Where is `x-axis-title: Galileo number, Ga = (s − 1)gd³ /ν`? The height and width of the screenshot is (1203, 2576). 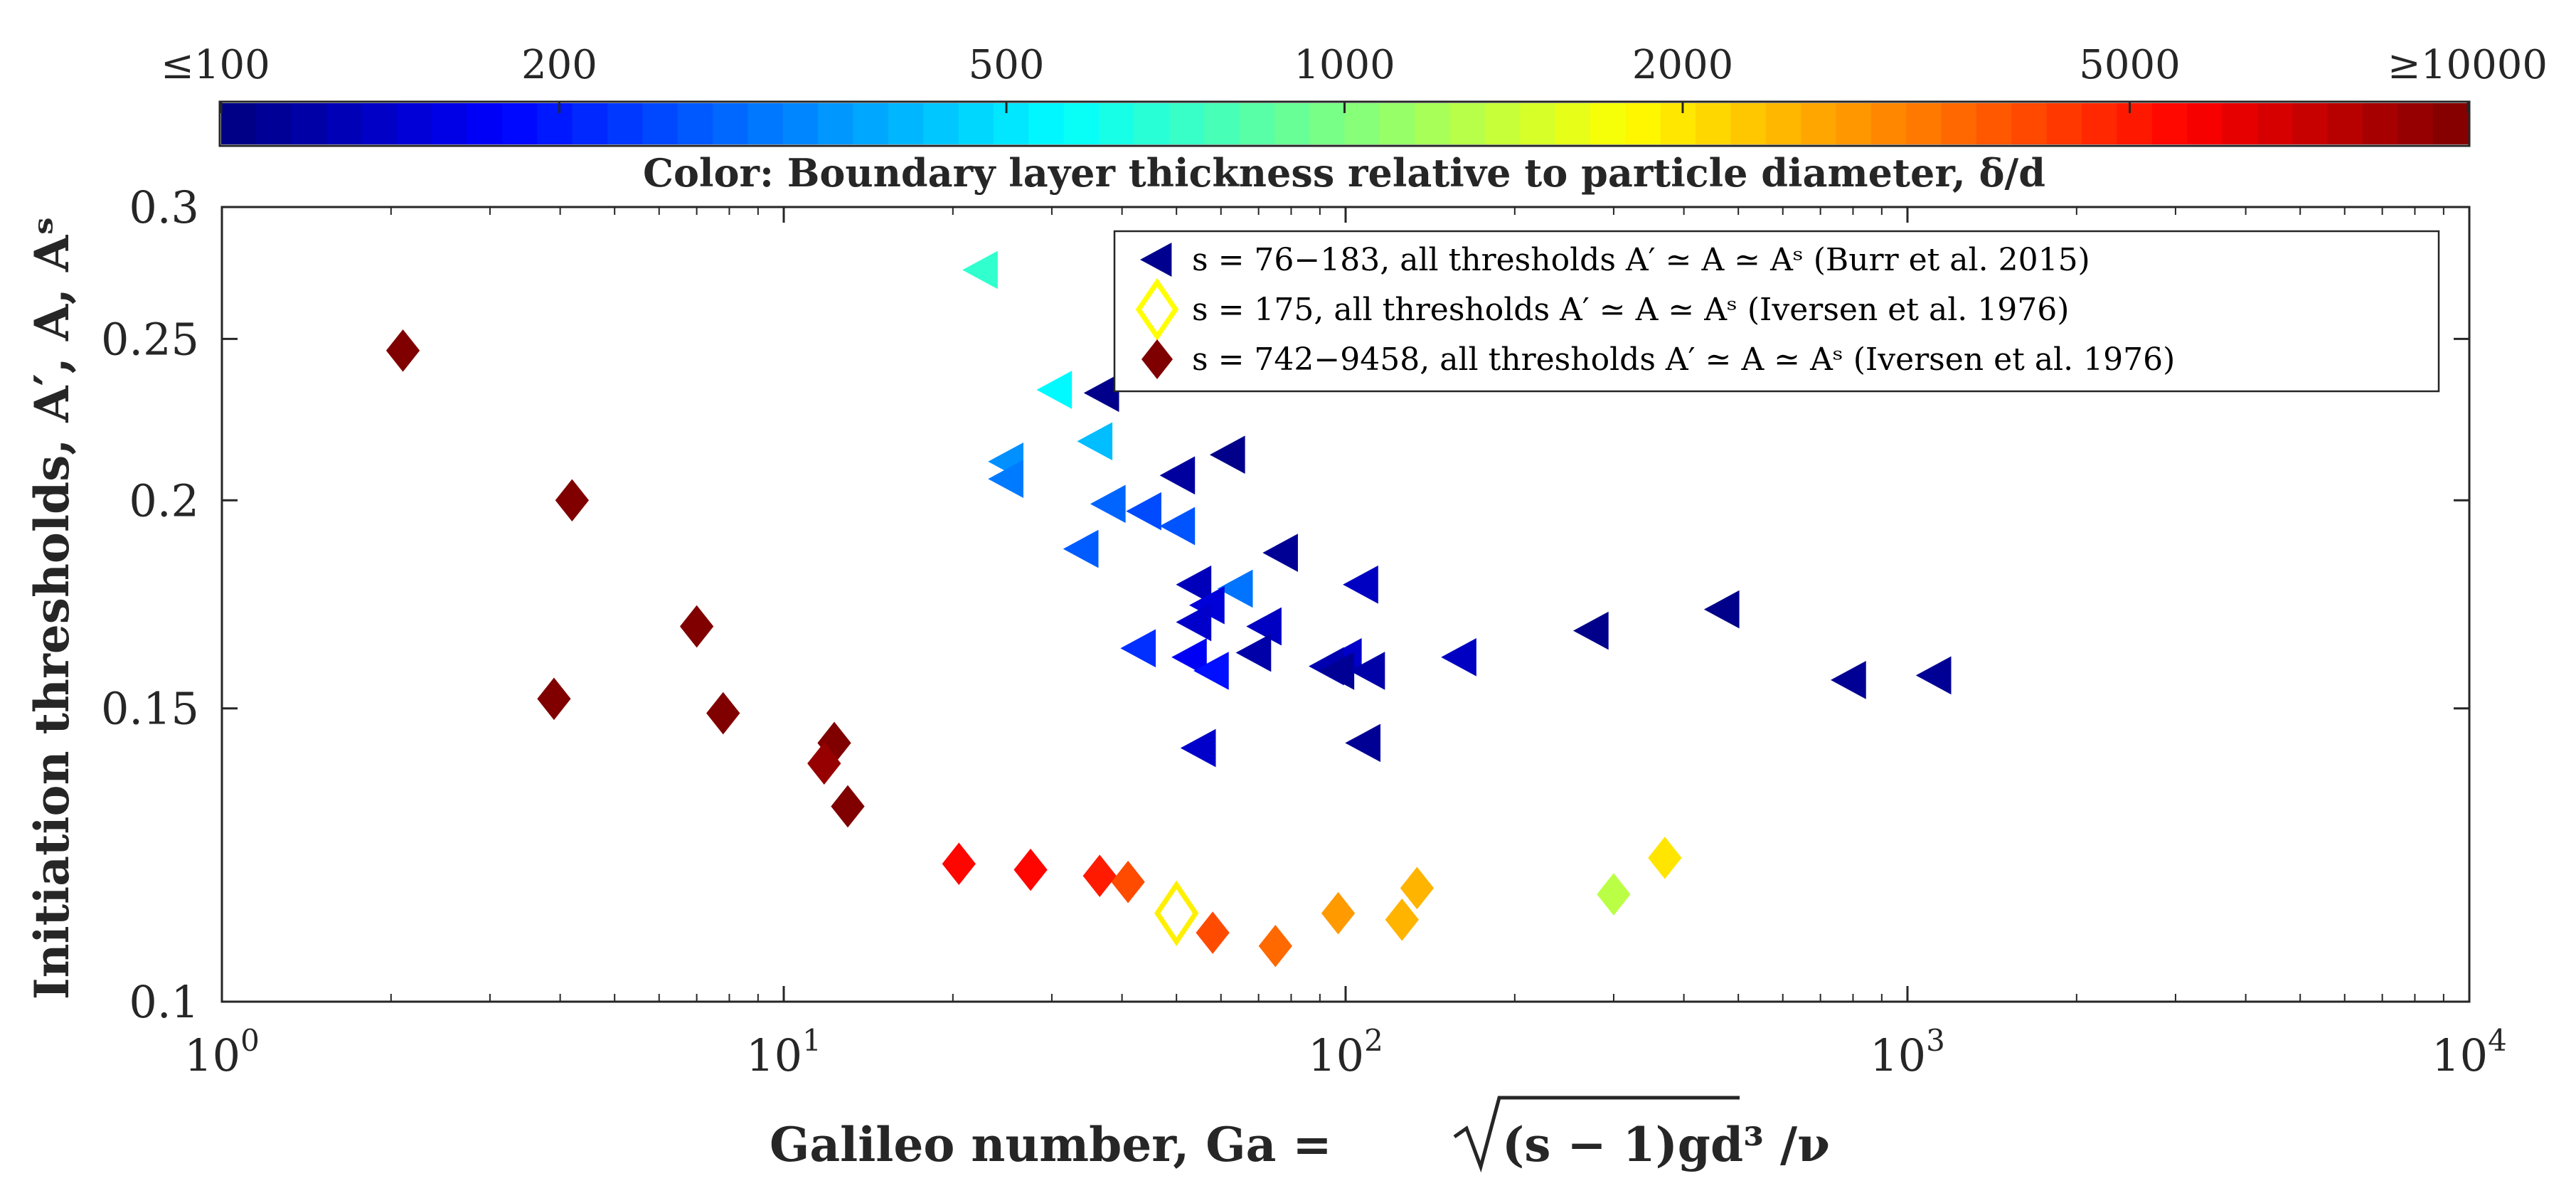 x-axis-title: Galileo number, Ga = (s − 1)gd³ /ν is located at coordinates (1300, 1134).